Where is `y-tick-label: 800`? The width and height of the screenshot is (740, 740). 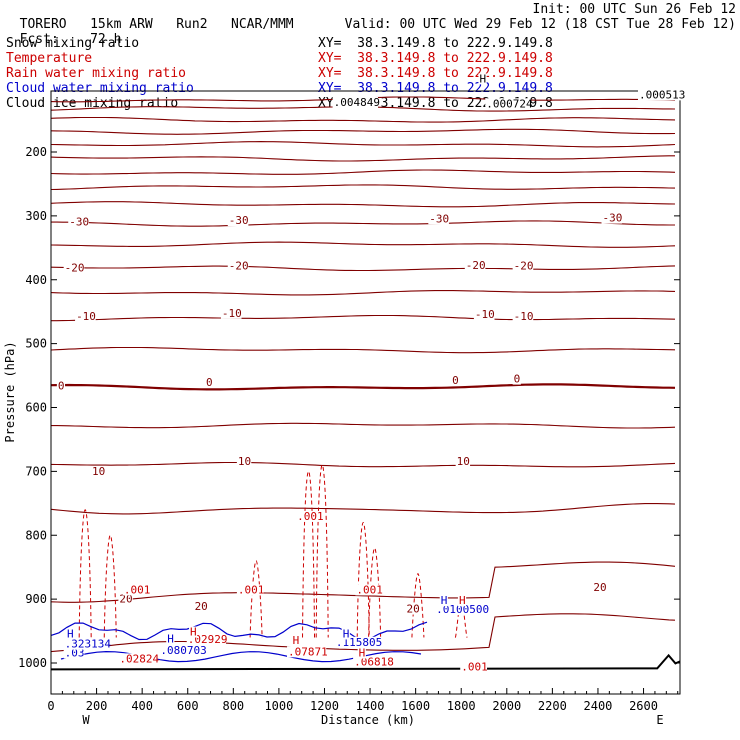 y-tick-label: 800 is located at coordinates (36, 535).